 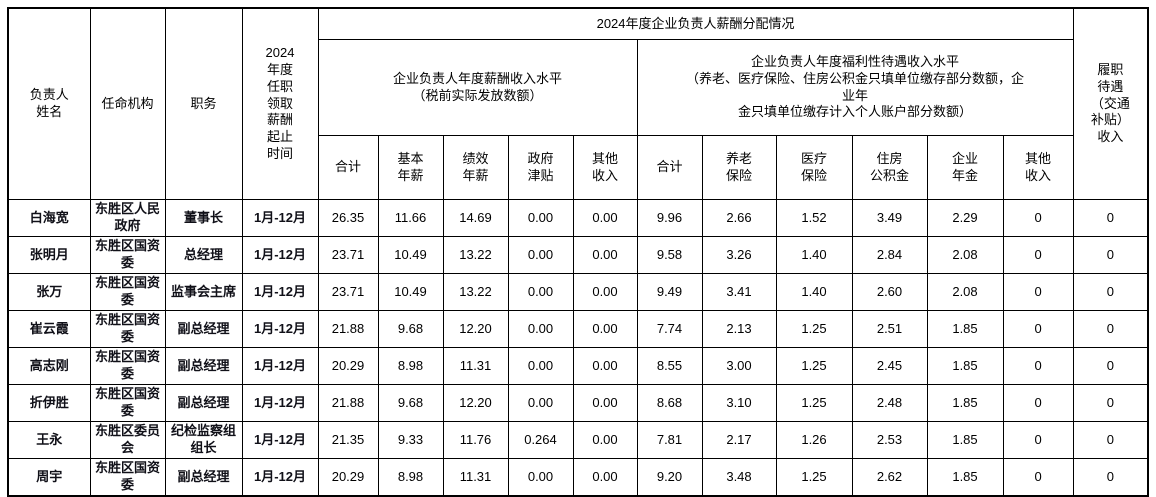 What do you see at coordinates (669, 292) in the screenshot?
I see `welfare-total-cell: 9.49` at bounding box center [669, 292].